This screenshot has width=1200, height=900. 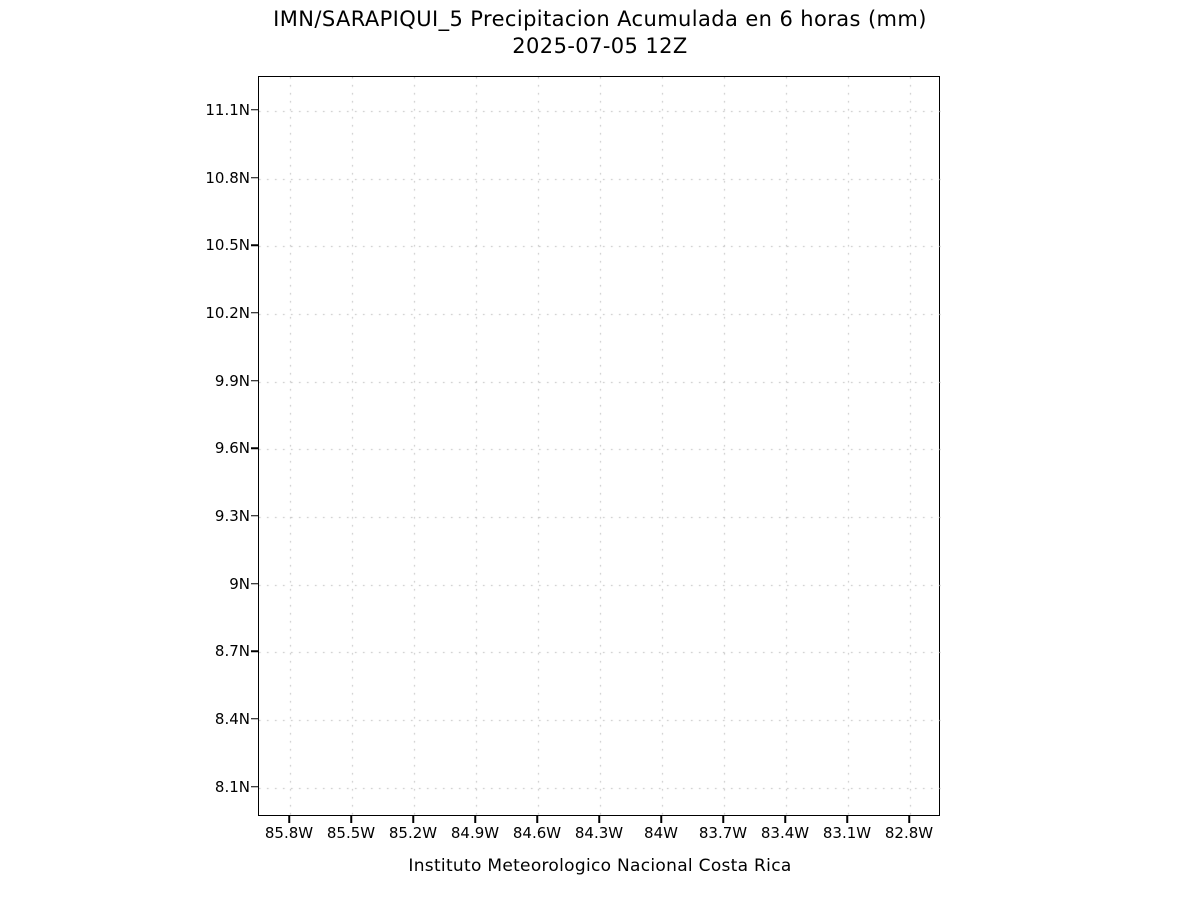 I want to click on colorbar-swatches, so click(x=1072, y=452).